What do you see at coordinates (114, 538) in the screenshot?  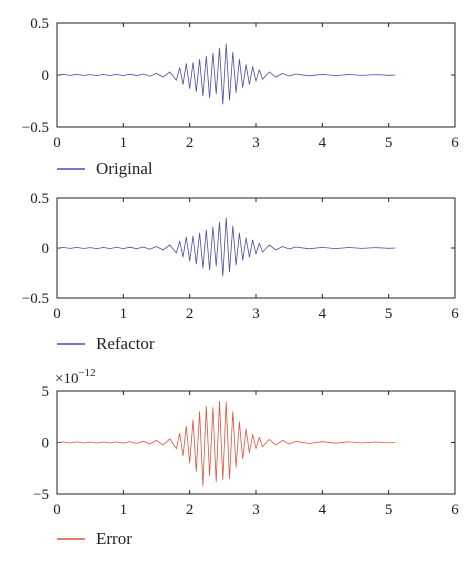 I see `legend-label-error: Error` at bounding box center [114, 538].